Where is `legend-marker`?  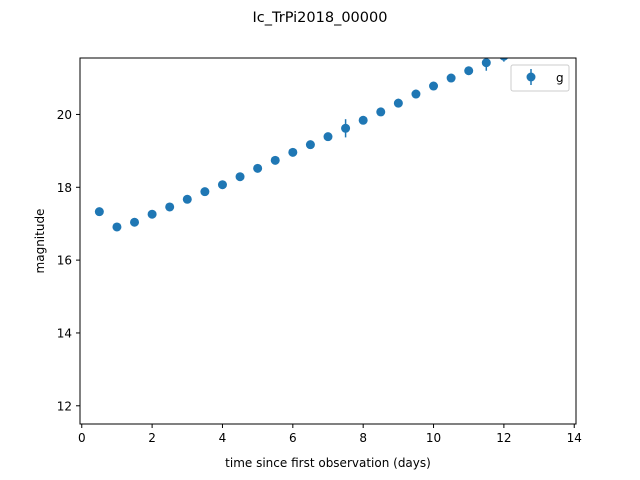 legend-marker is located at coordinates (531, 77).